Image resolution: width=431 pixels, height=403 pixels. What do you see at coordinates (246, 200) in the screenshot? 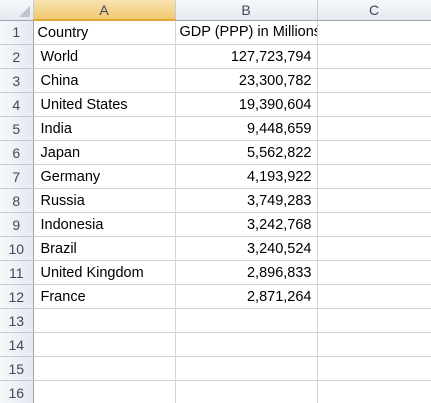
I see `cell-b8: 3,749,283` at bounding box center [246, 200].